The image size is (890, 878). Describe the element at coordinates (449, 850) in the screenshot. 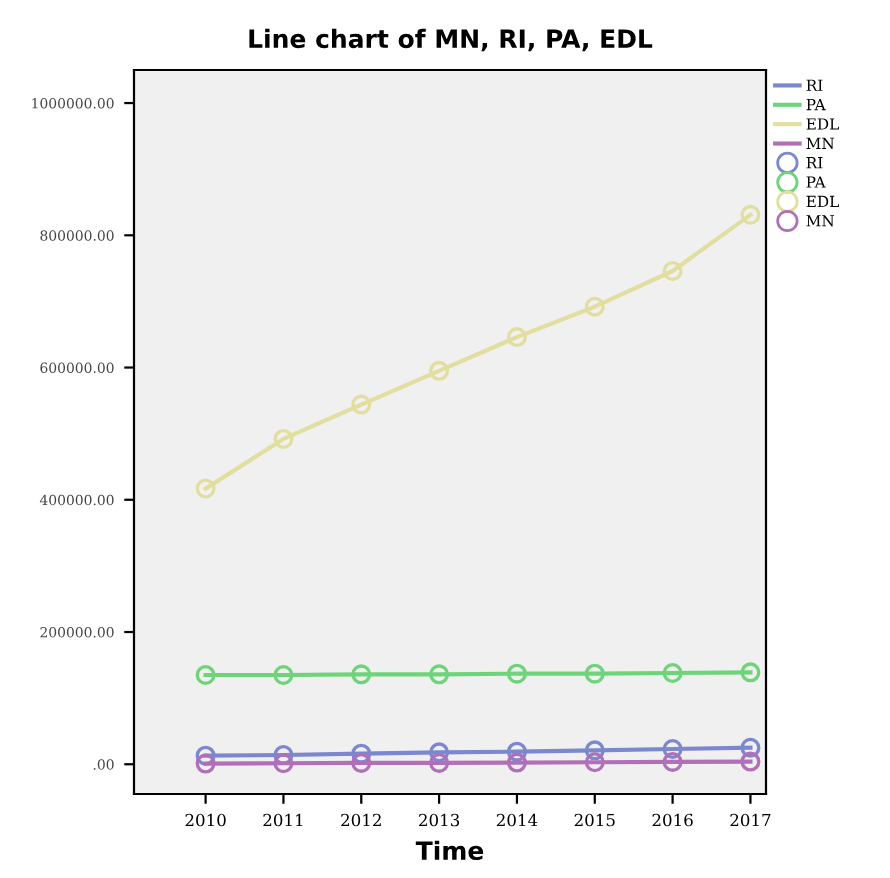

I see `x-axis-title: Time` at that location.